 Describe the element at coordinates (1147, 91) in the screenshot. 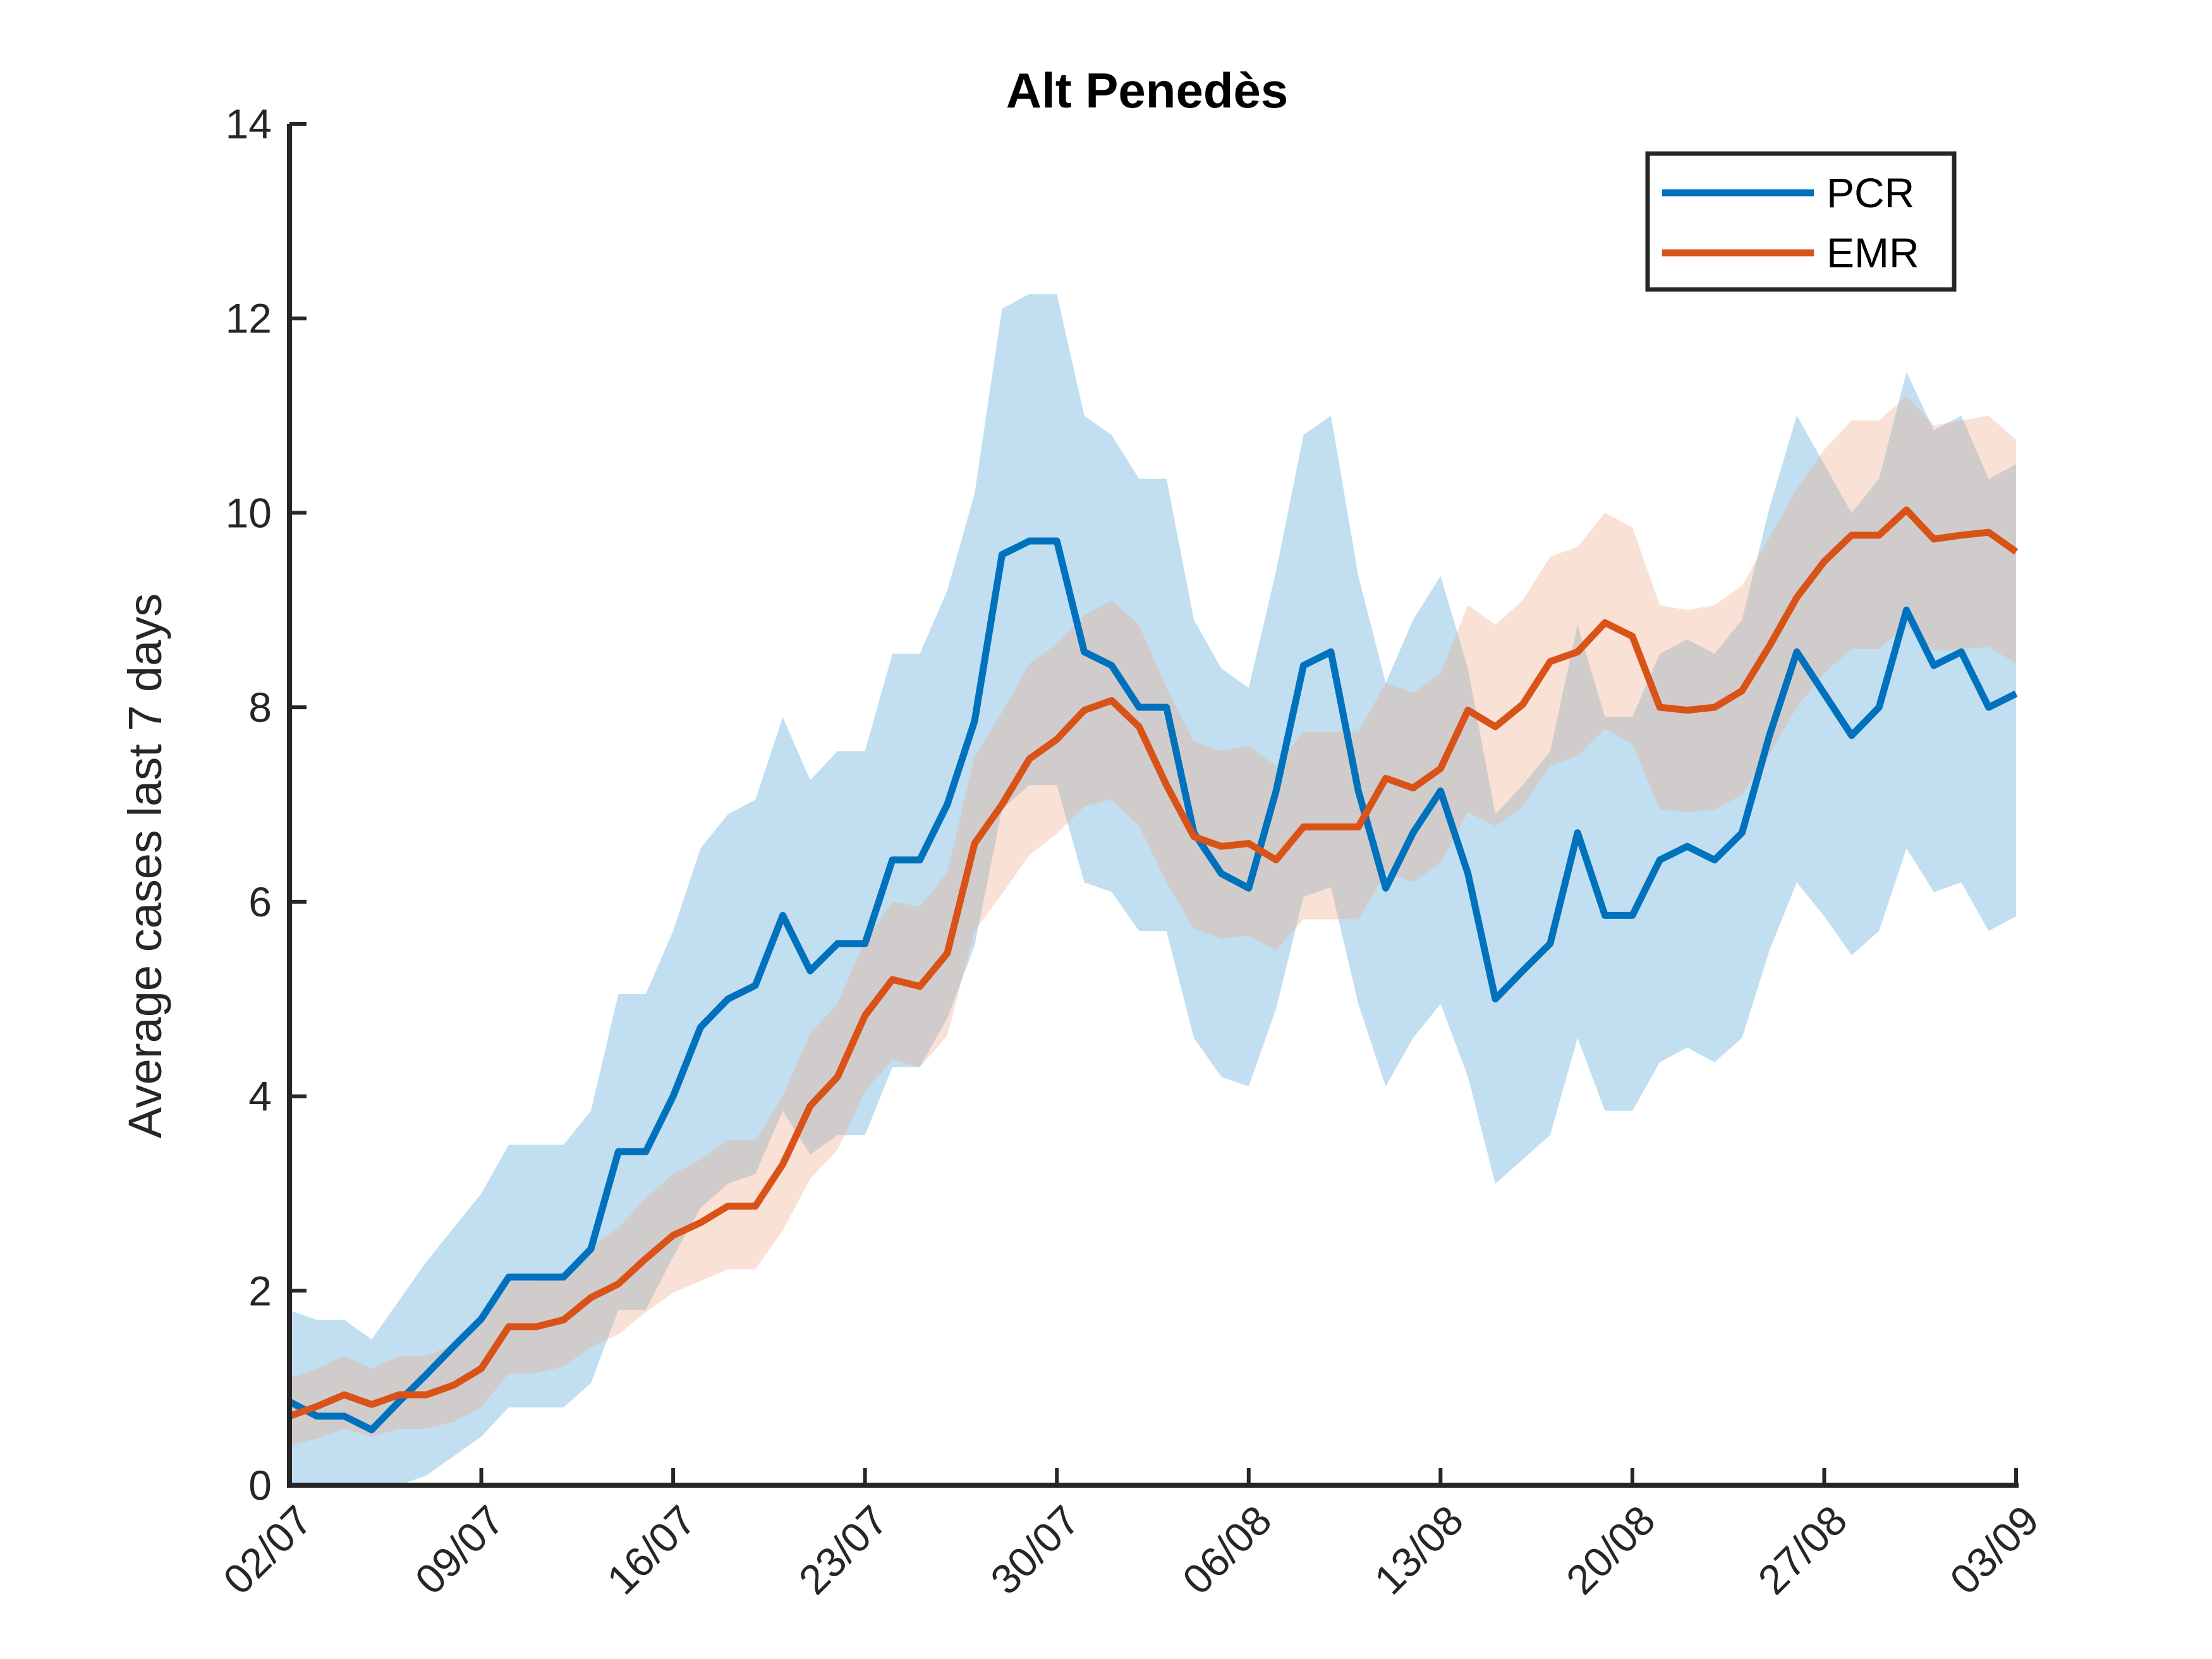

I see `chart-title: Alt Penedès` at that location.